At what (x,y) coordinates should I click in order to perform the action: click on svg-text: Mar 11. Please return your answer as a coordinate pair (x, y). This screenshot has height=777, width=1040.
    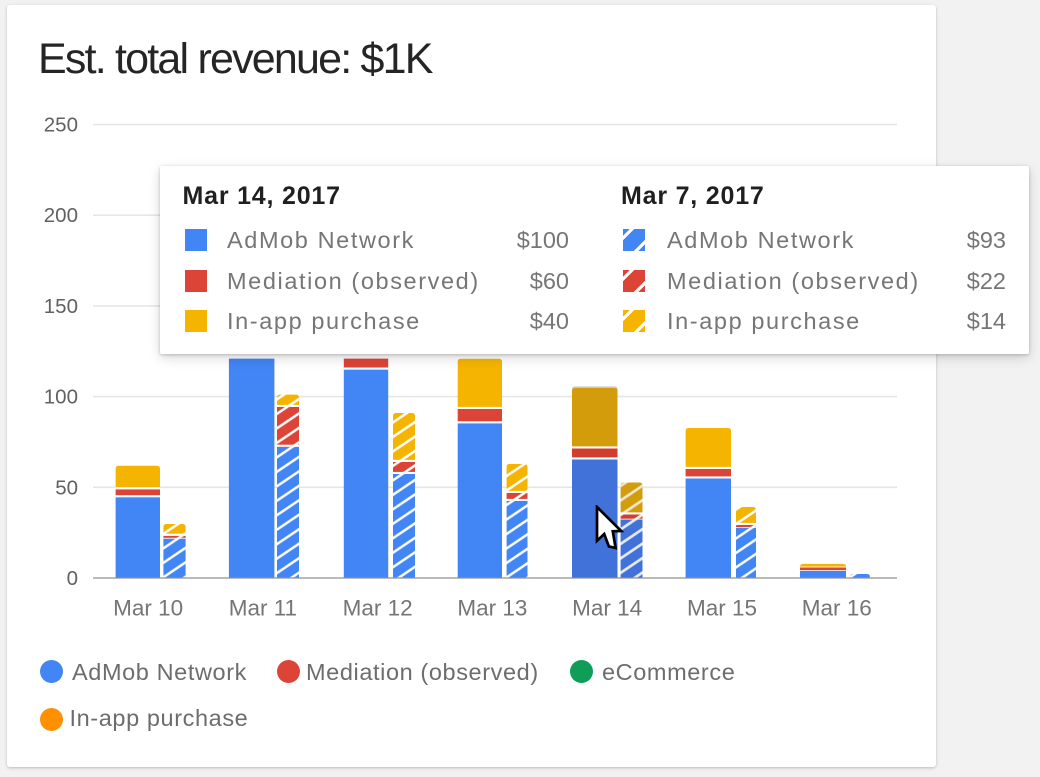
    Looking at the image, I should click on (263, 608).